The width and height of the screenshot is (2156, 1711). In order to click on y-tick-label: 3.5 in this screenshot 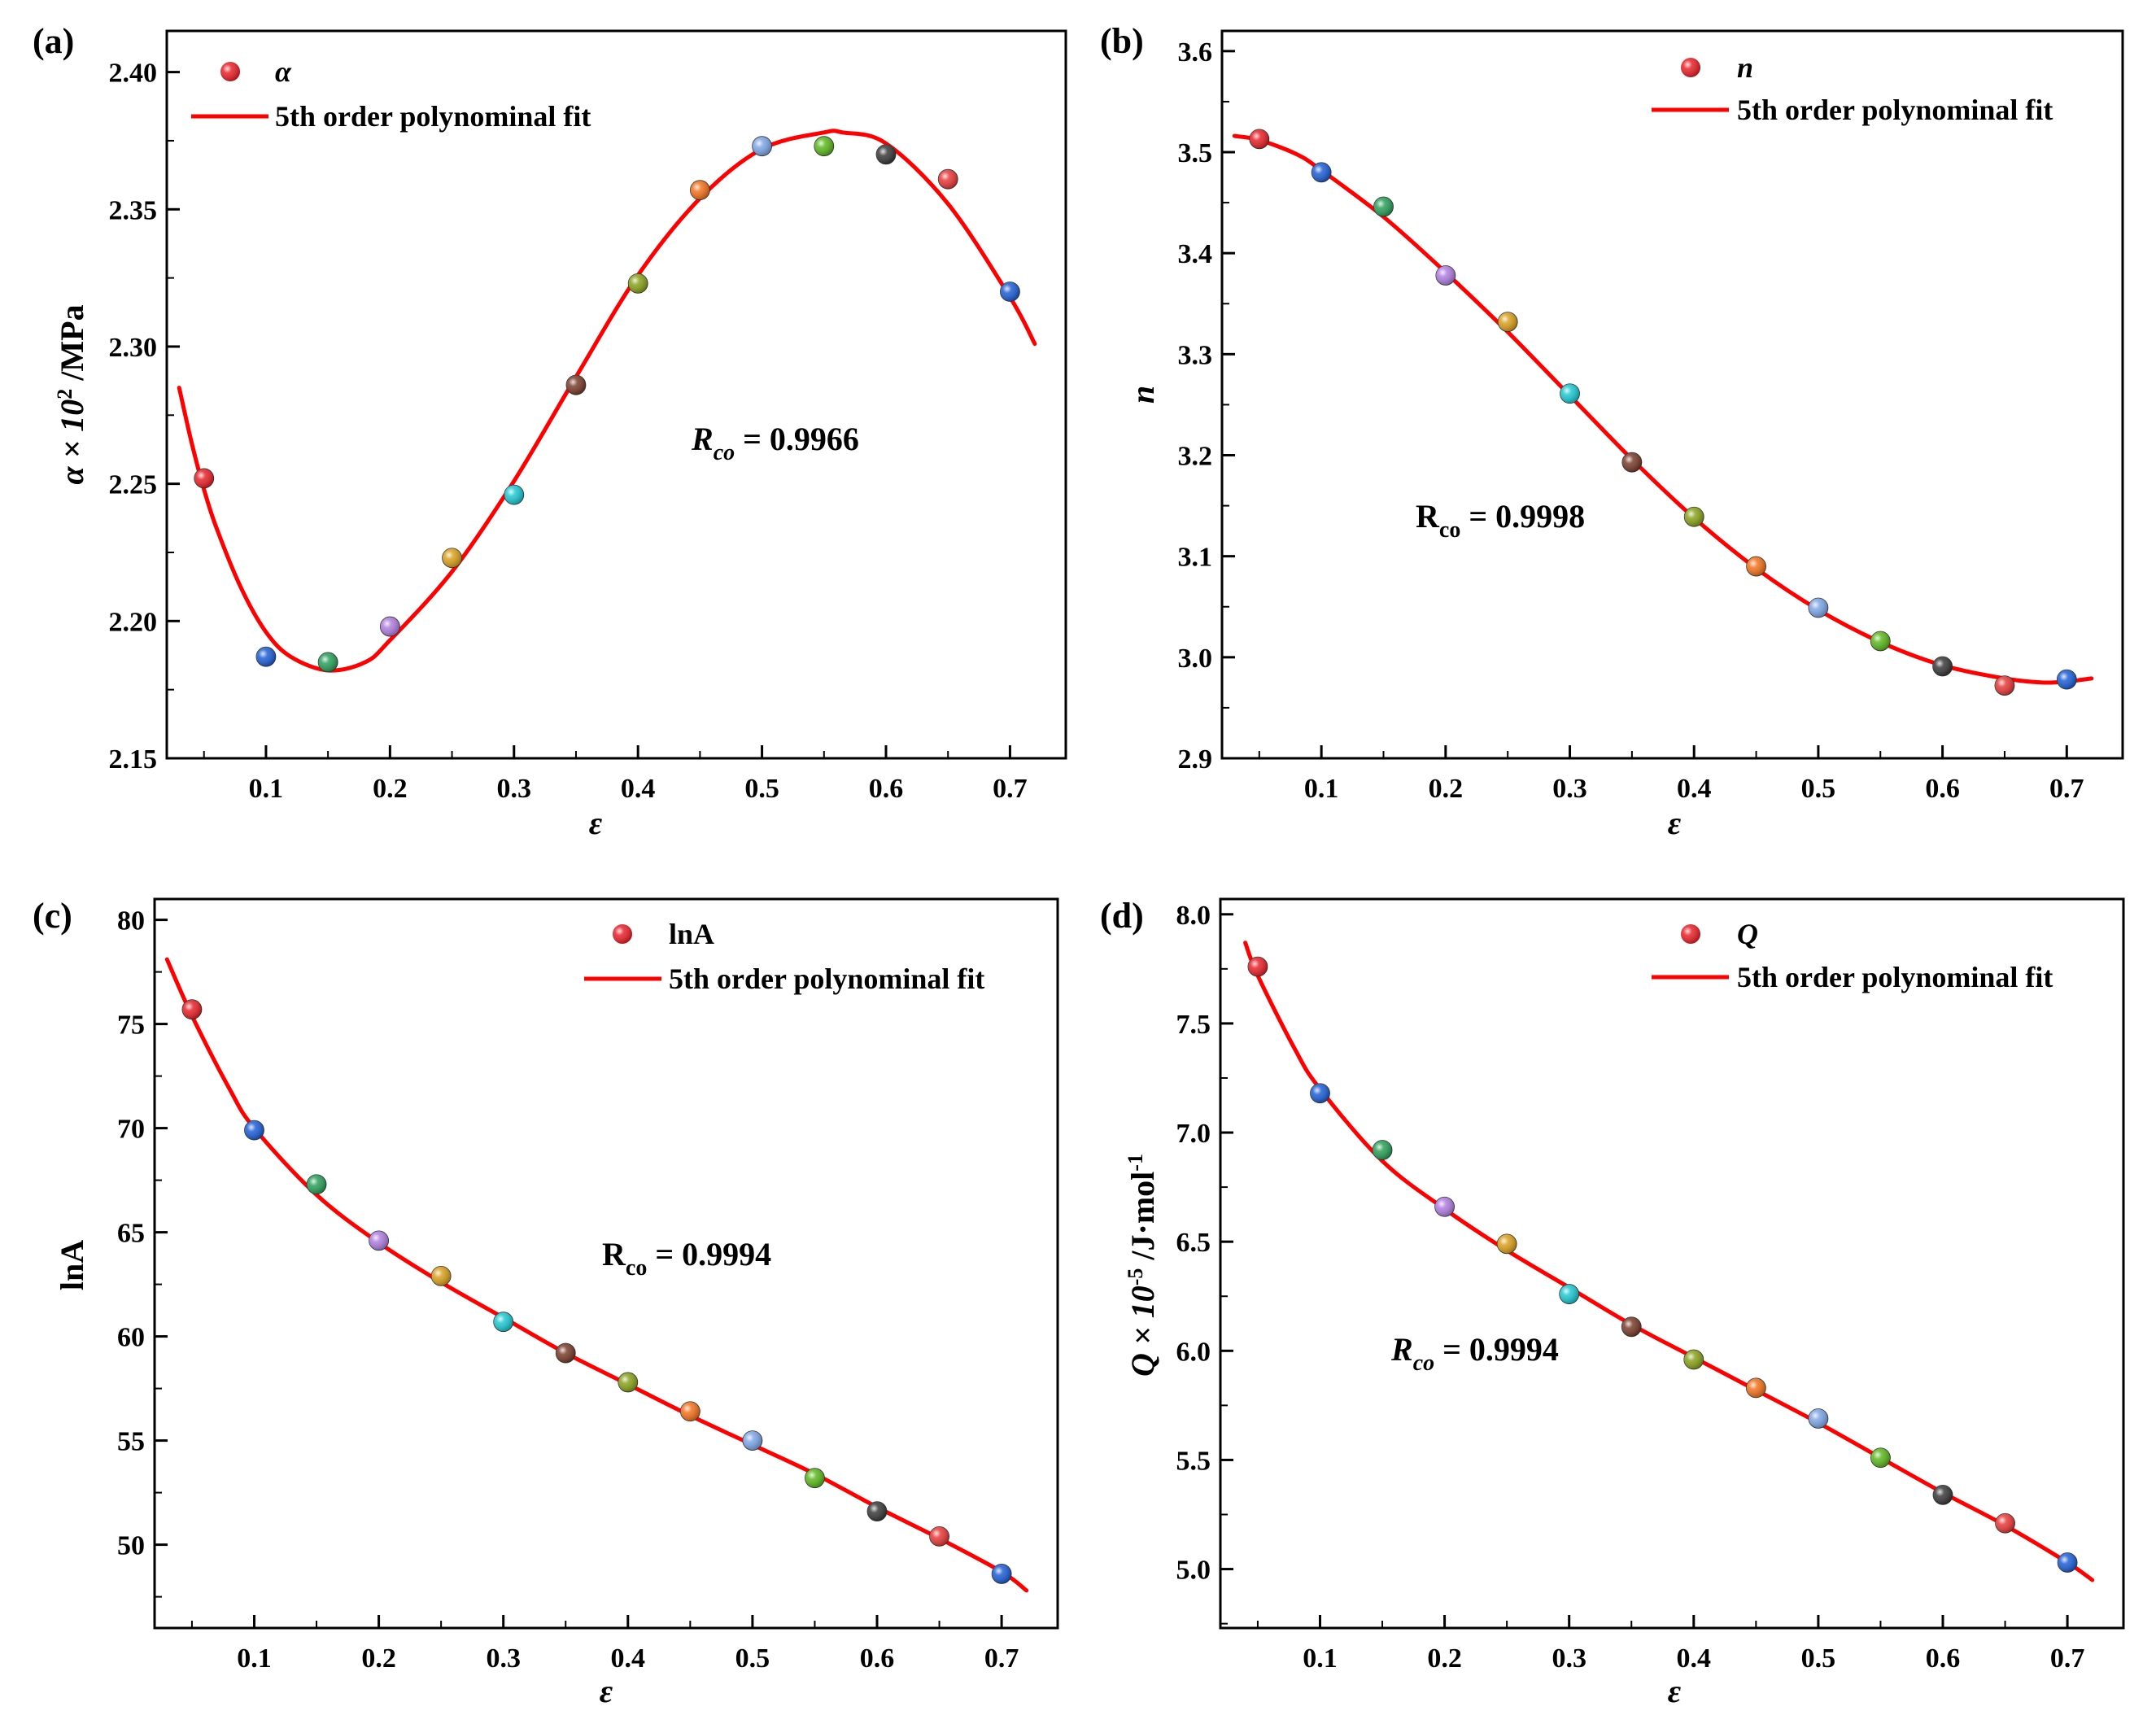, I will do `click(1195, 153)`.